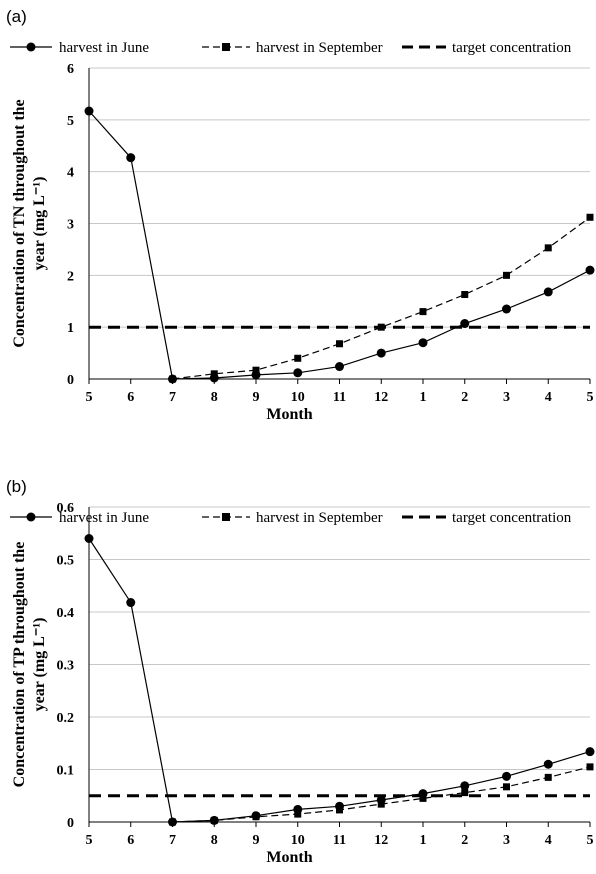 This screenshot has width=596, height=874. I want to click on y-tick-label: 0, so click(70, 380).